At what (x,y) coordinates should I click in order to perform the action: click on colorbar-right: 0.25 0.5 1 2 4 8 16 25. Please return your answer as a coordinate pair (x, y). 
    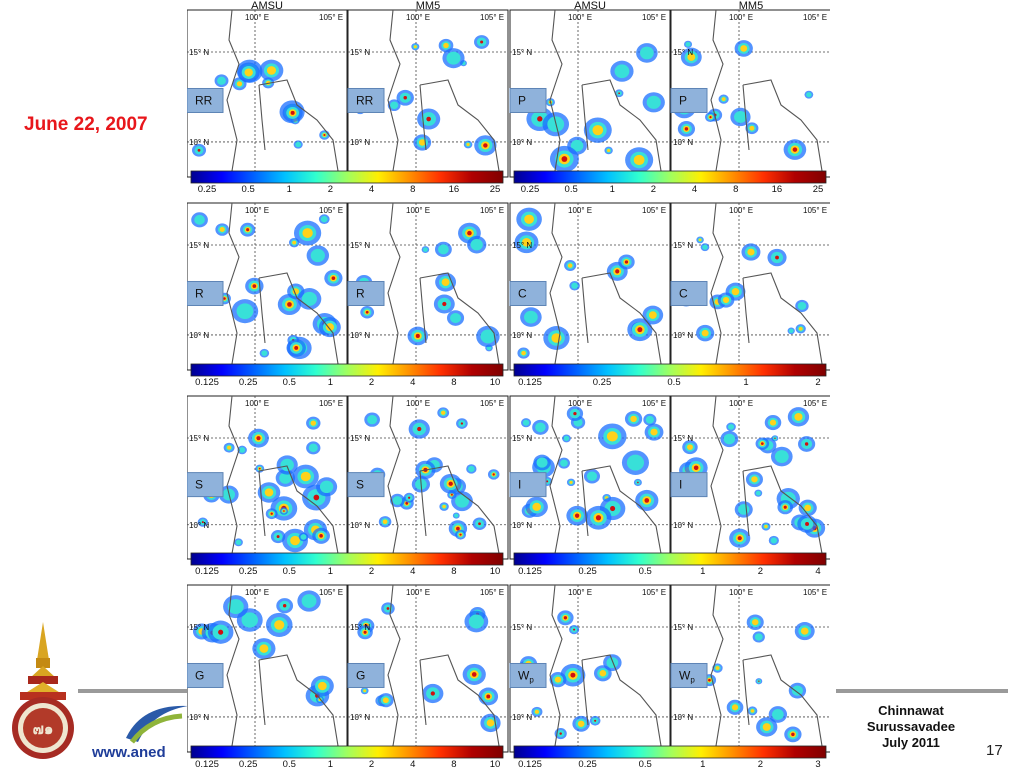
    Looking at the image, I should click on (670, 182).